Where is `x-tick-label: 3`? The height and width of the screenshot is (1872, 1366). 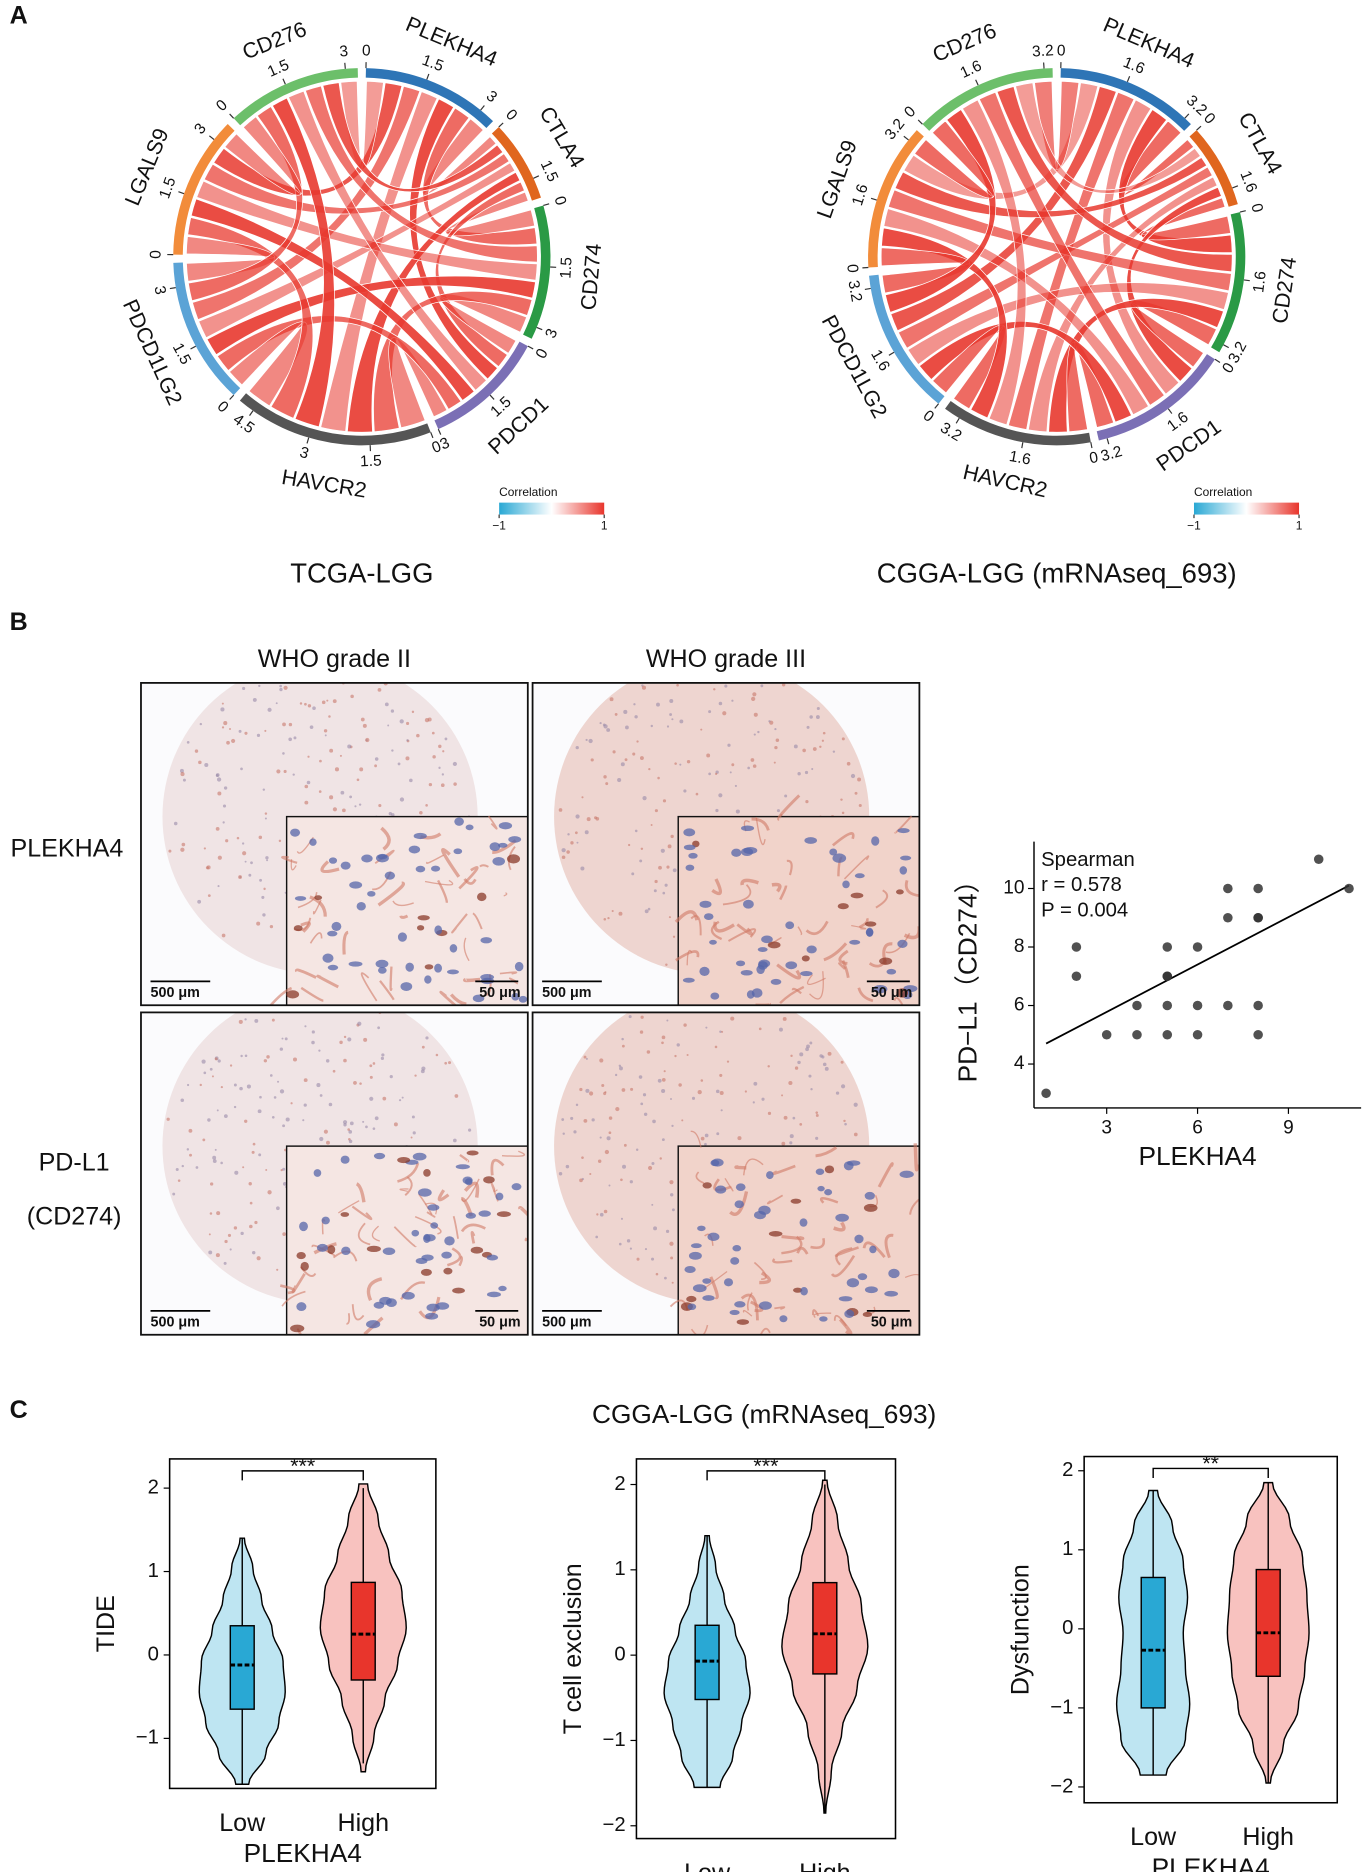 x-tick-label: 3 is located at coordinates (1106, 1127).